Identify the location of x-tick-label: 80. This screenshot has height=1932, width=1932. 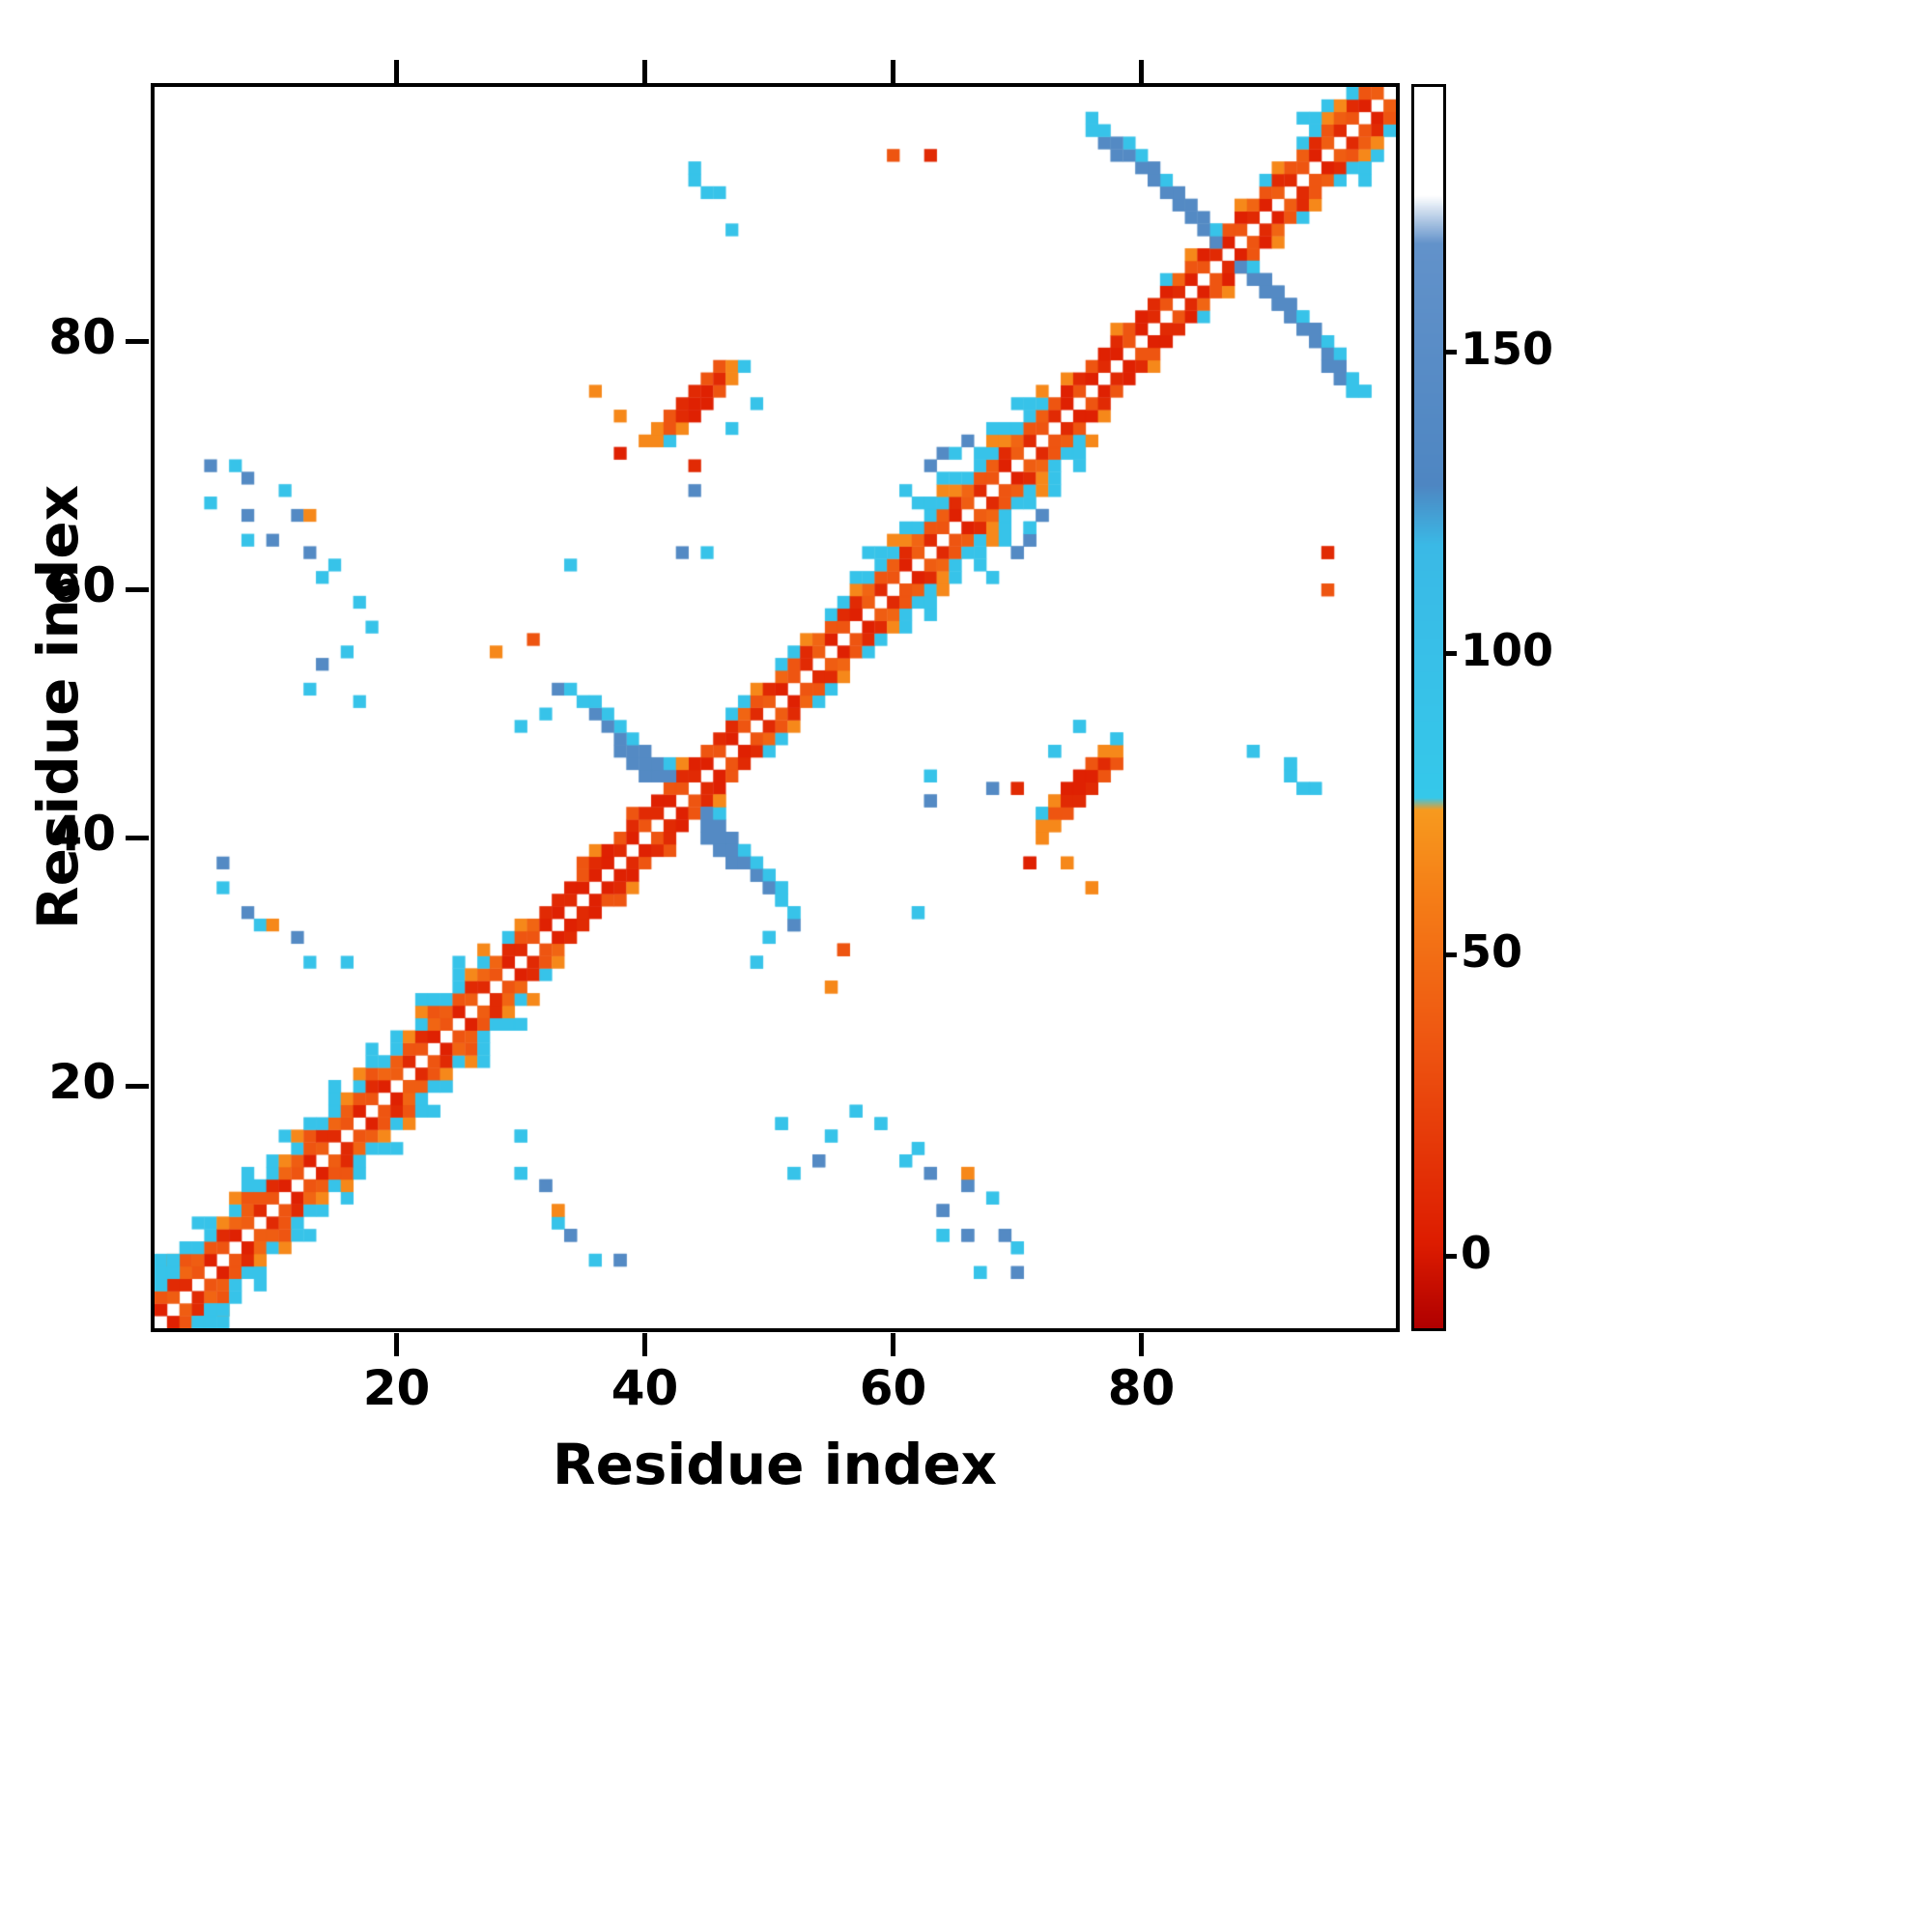
(1141, 1388).